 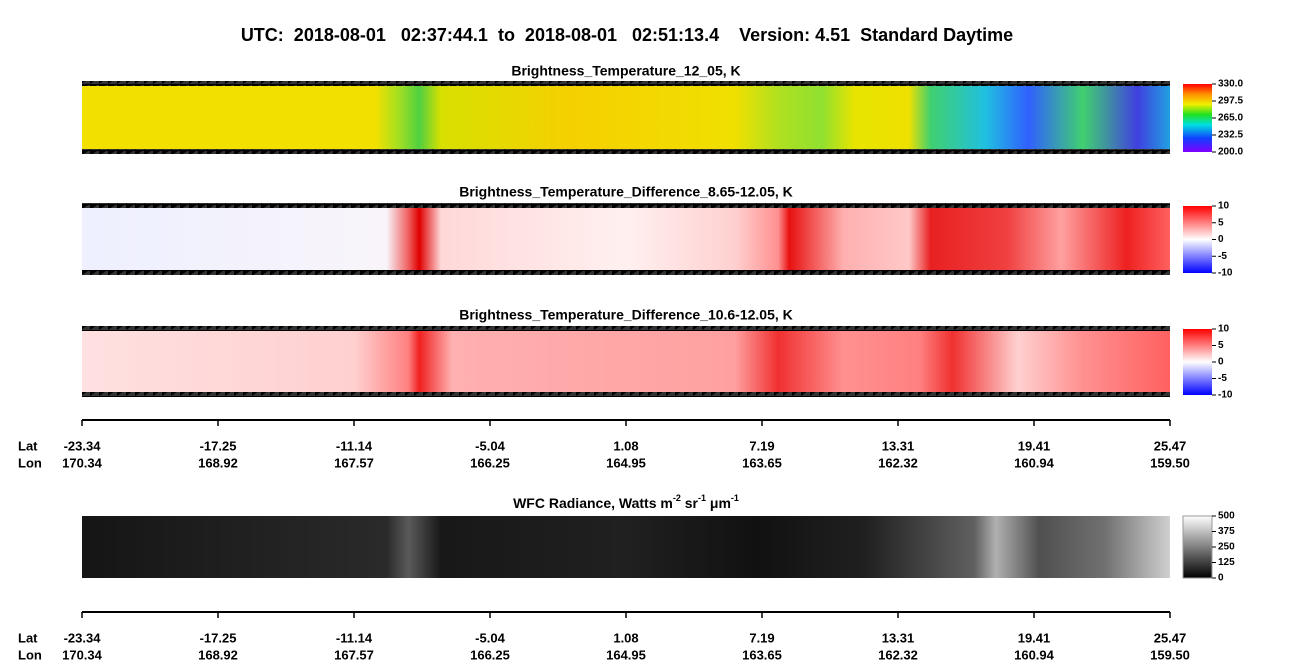 What do you see at coordinates (690, 503) in the screenshot?
I see `title-text: sr` at bounding box center [690, 503].